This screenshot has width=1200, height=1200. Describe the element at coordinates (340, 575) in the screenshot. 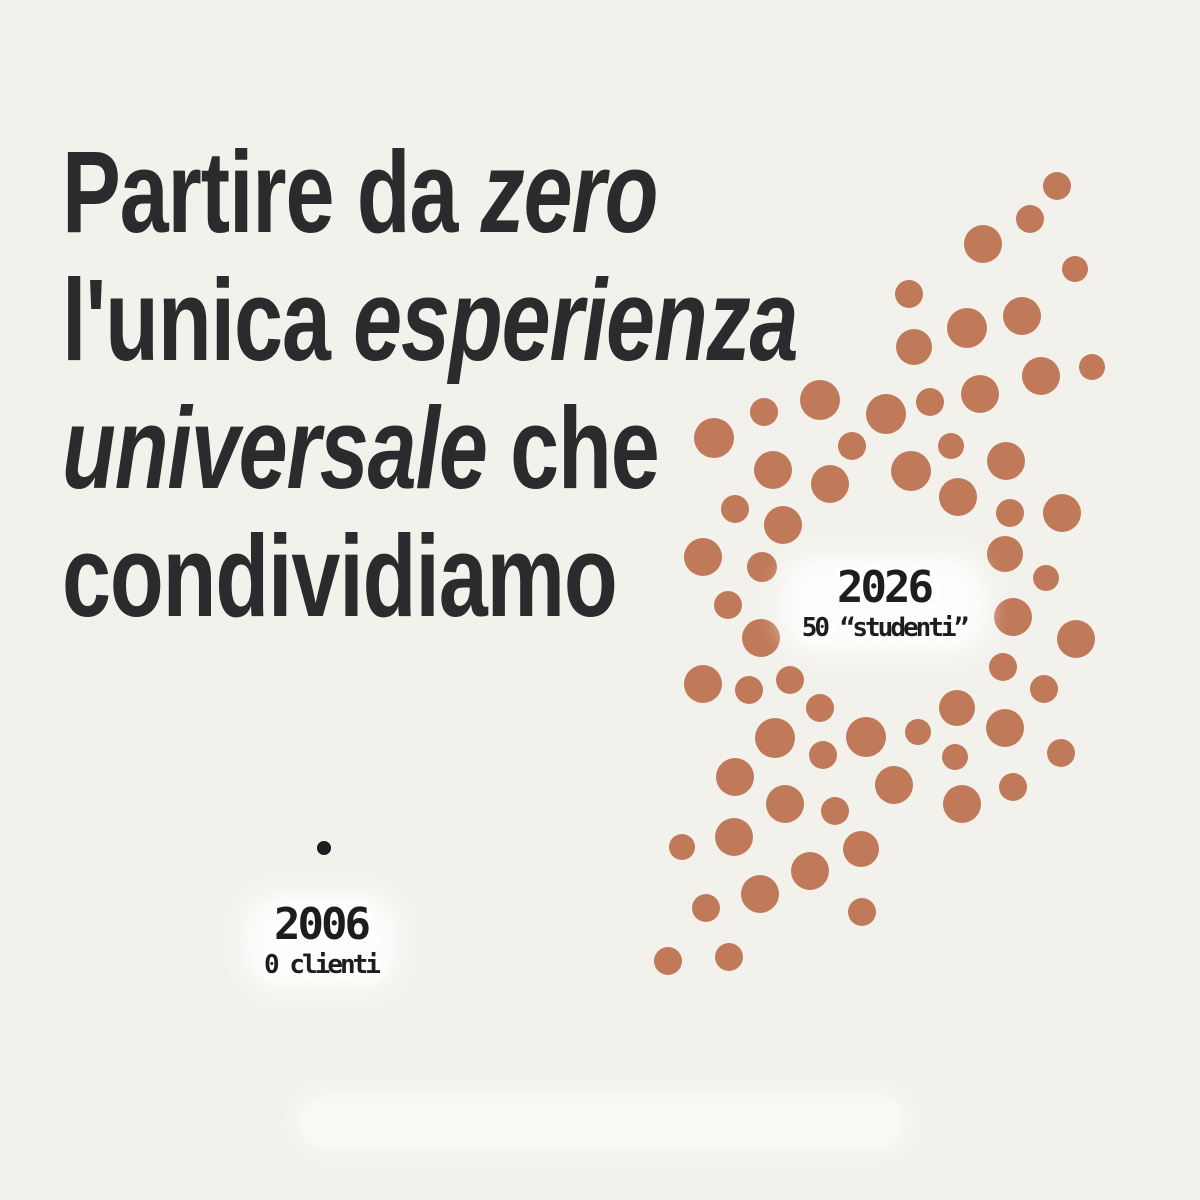

I see `title-line: condividiamo` at that location.